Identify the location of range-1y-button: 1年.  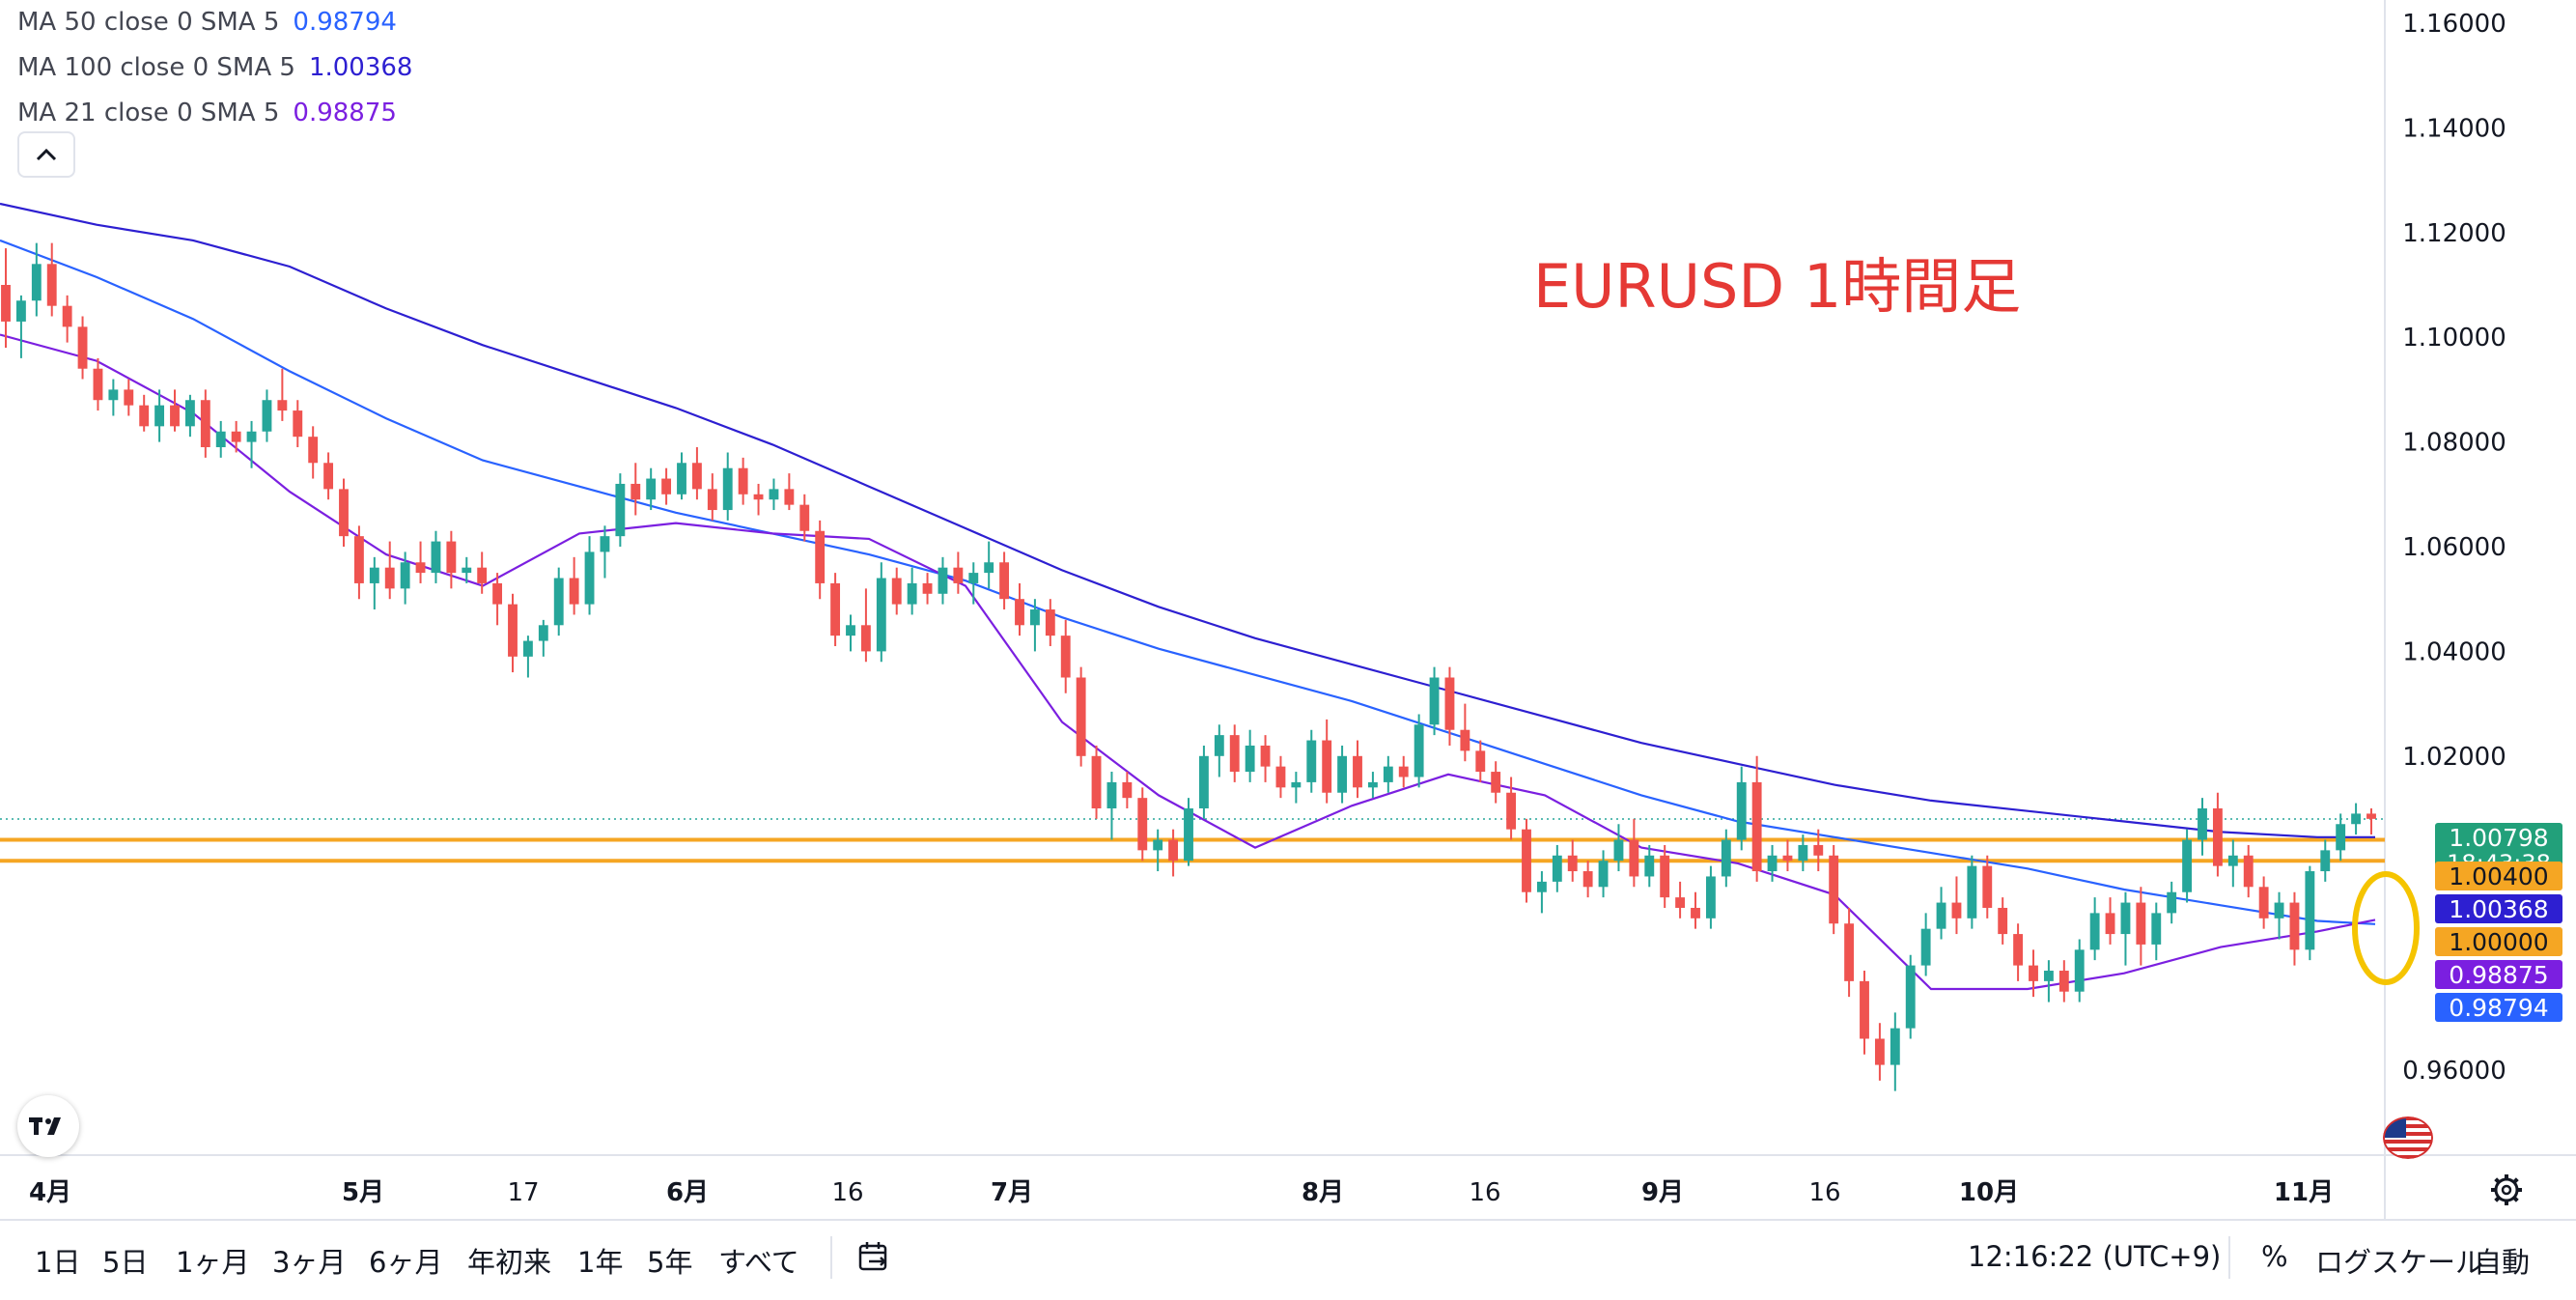
(601, 1262).